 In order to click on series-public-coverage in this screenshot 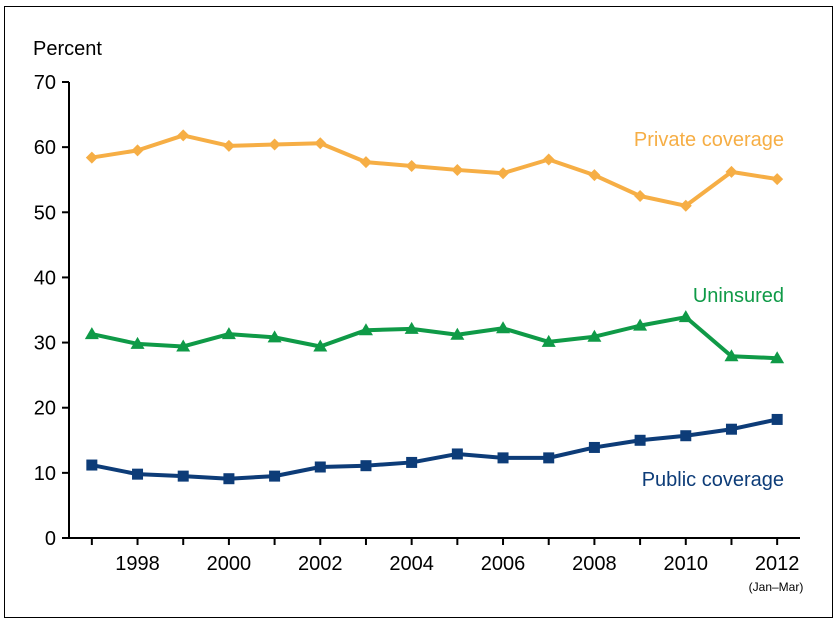, I will do `click(434, 449)`.